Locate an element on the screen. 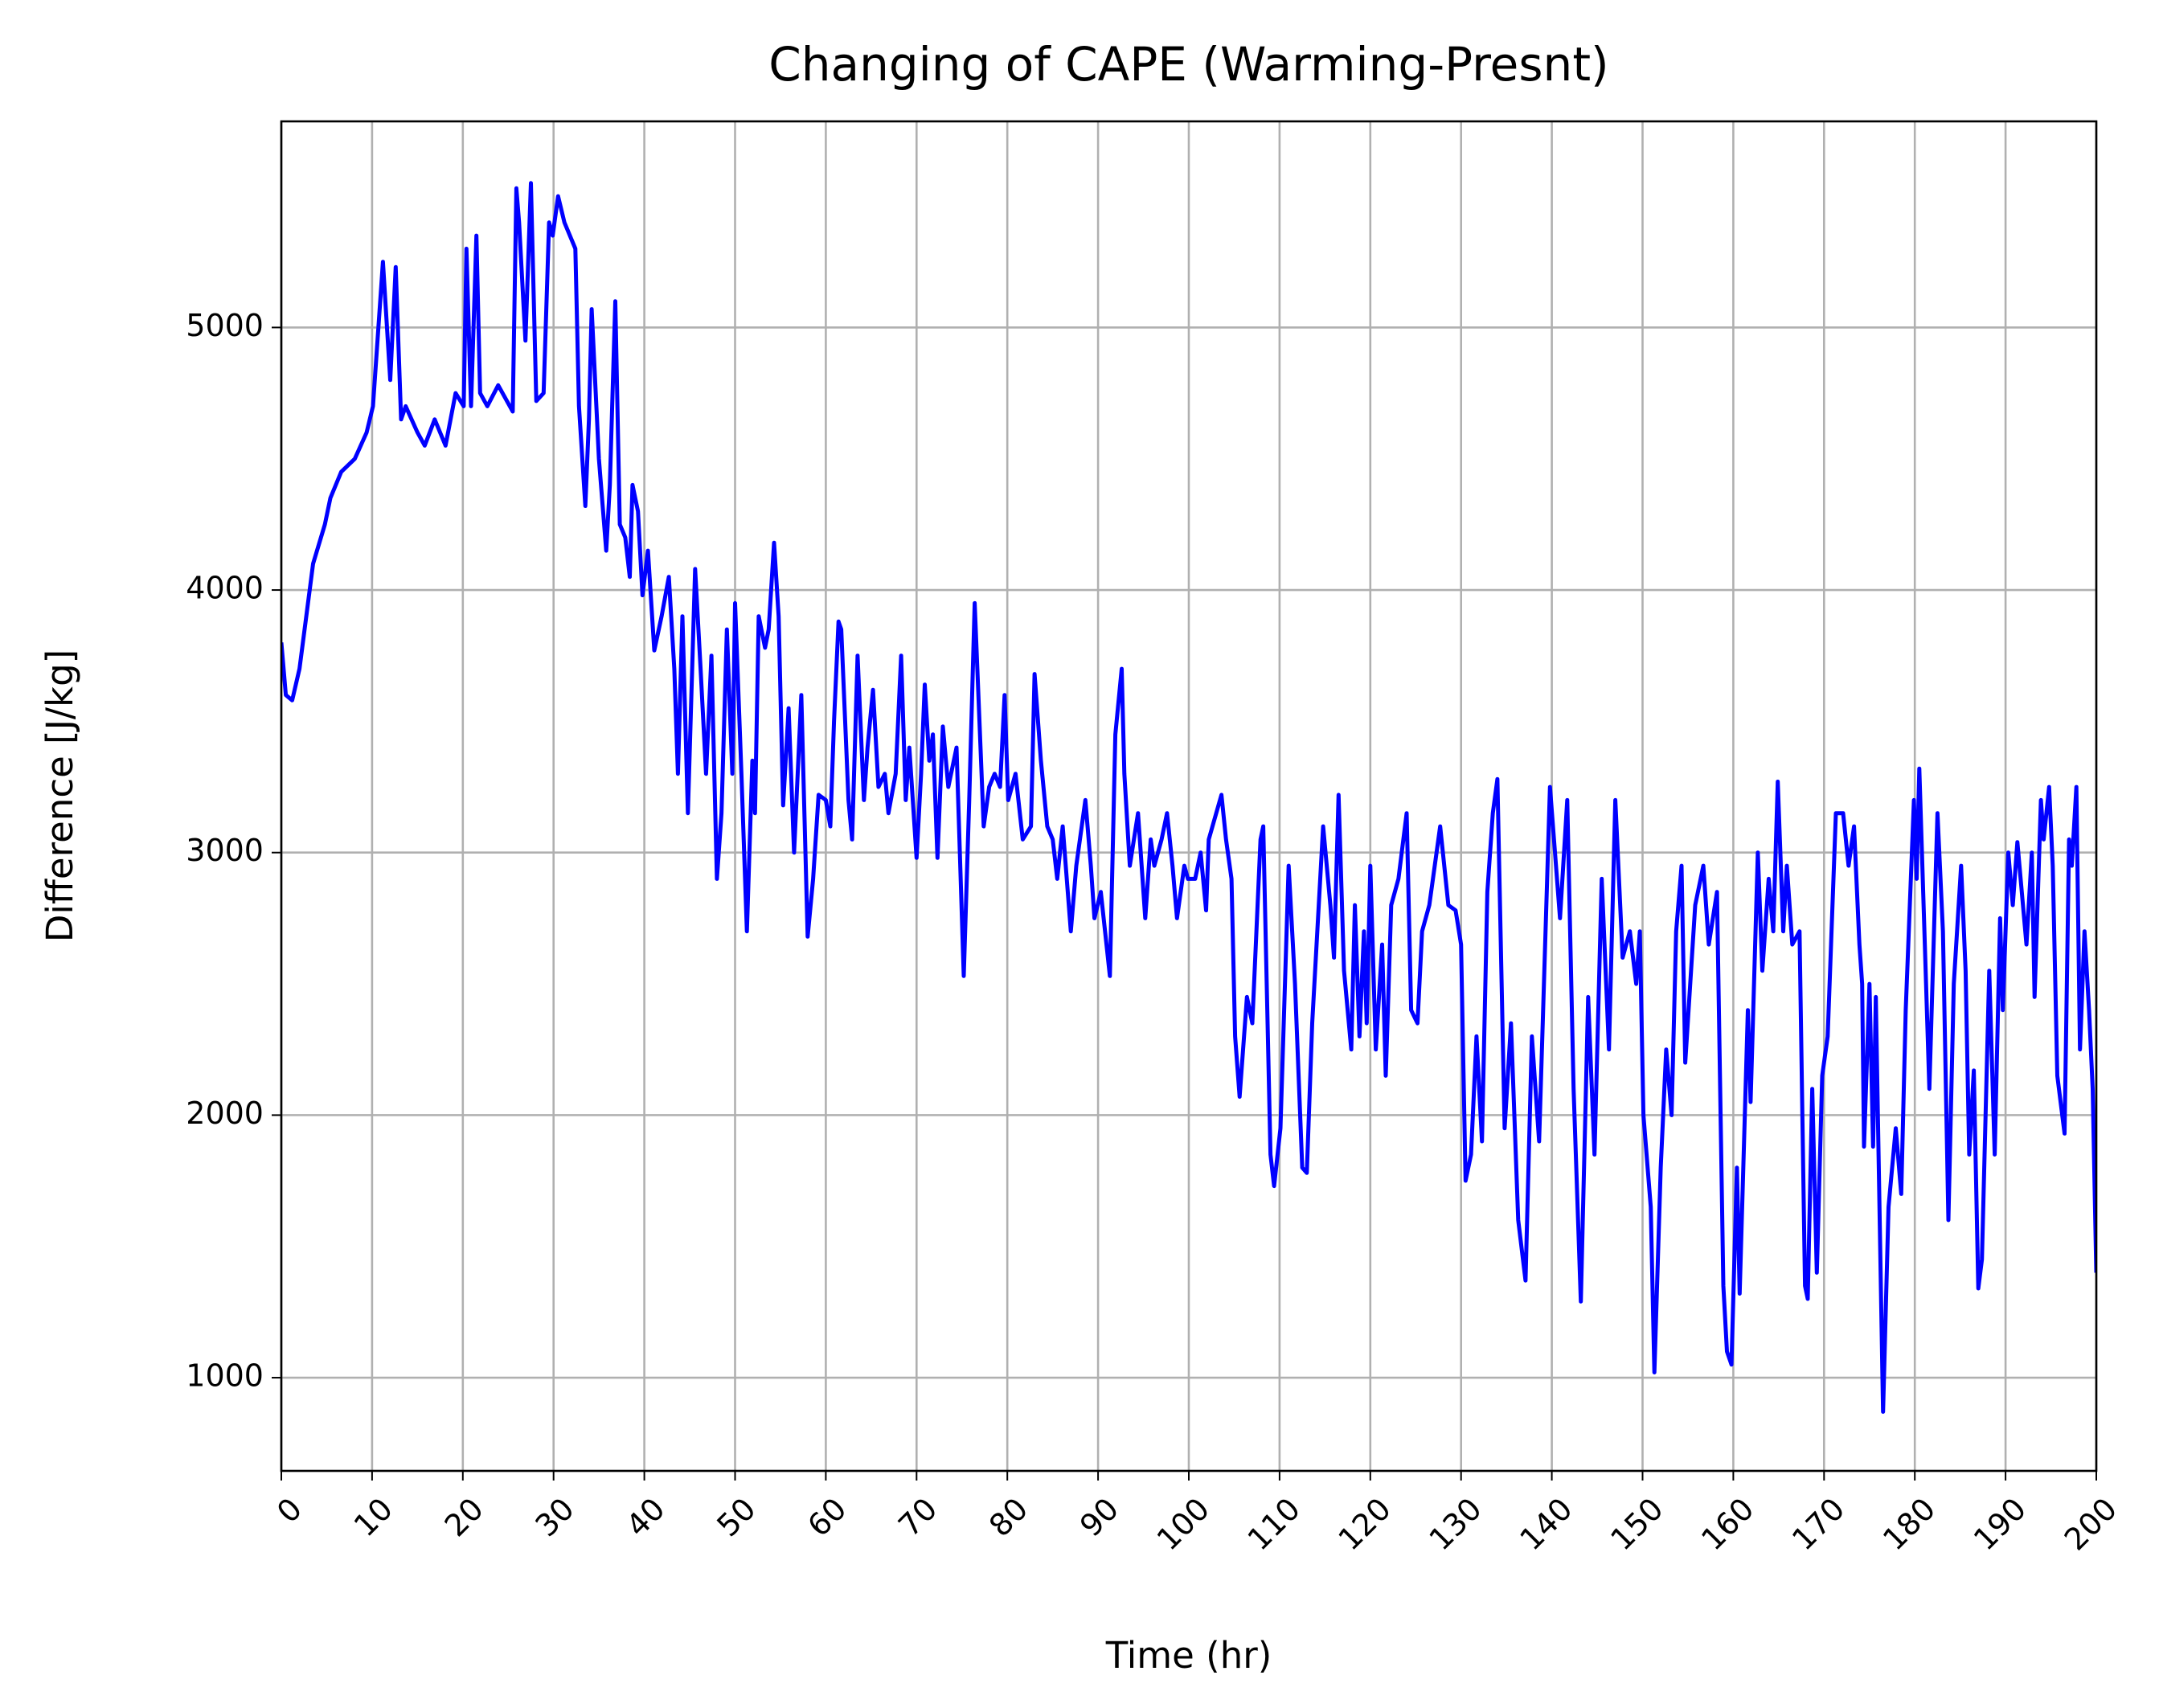 Image resolution: width=2159 pixels, height=1708 pixels. y-tick-label: 2000 is located at coordinates (225, 1113).